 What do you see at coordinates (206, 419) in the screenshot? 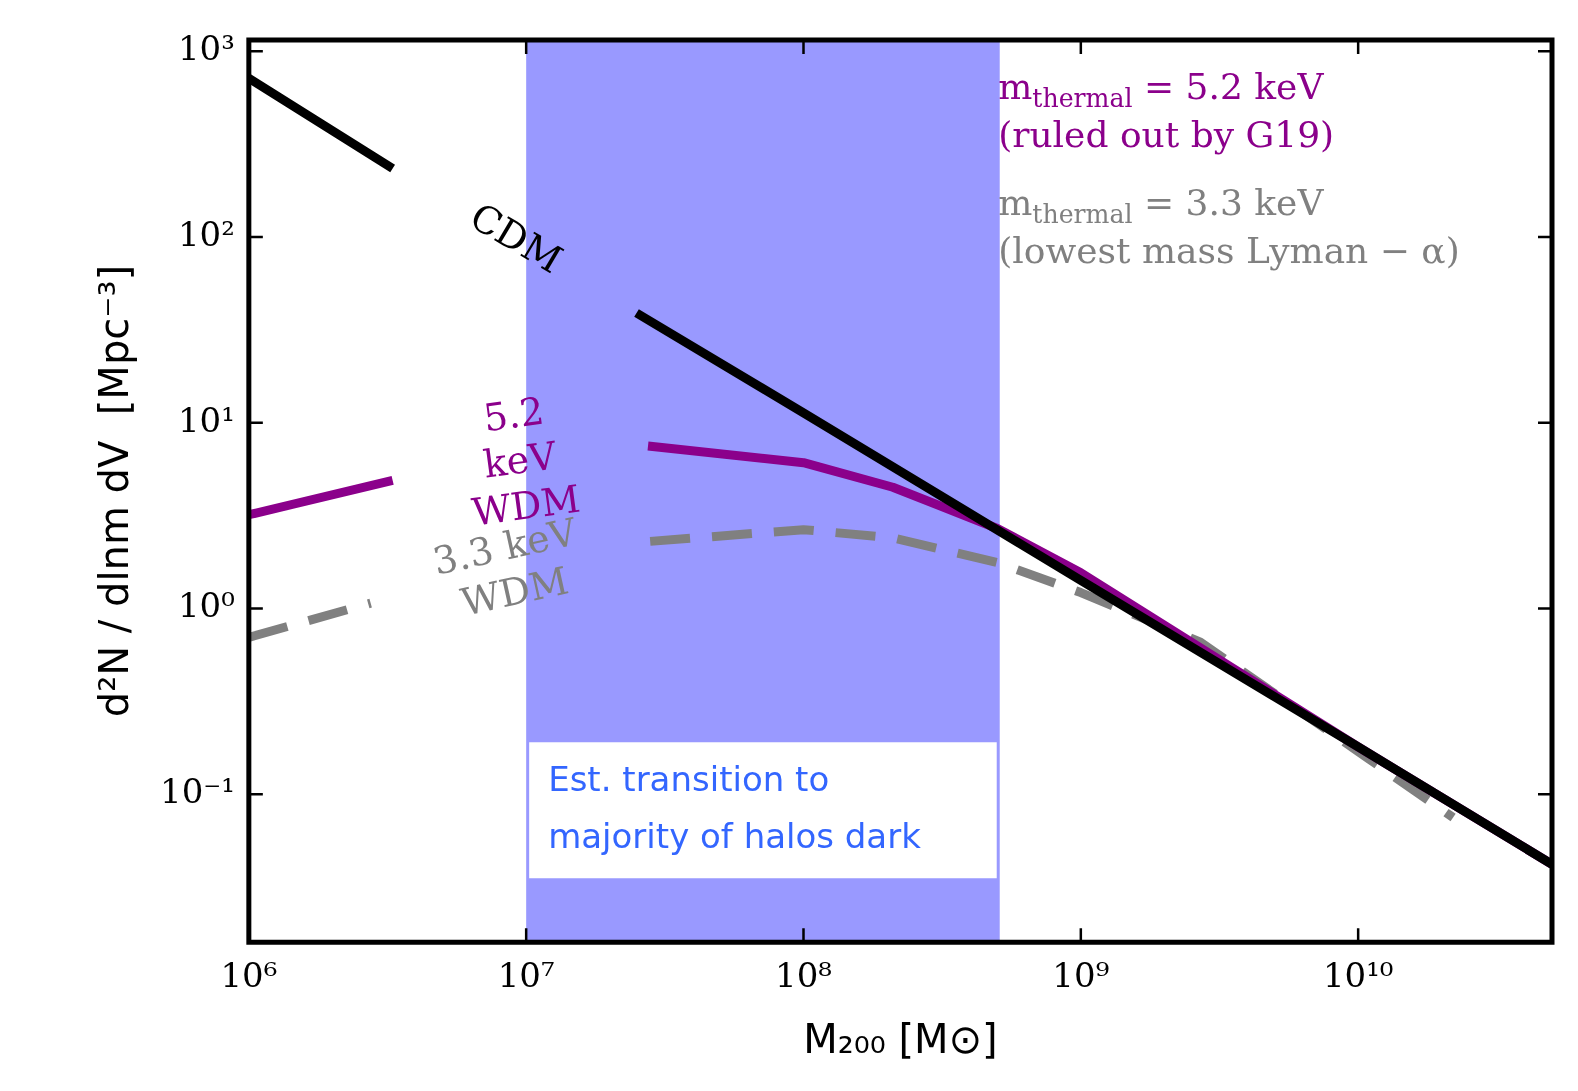
I see `y-tick-label: 10¹` at bounding box center [206, 419].